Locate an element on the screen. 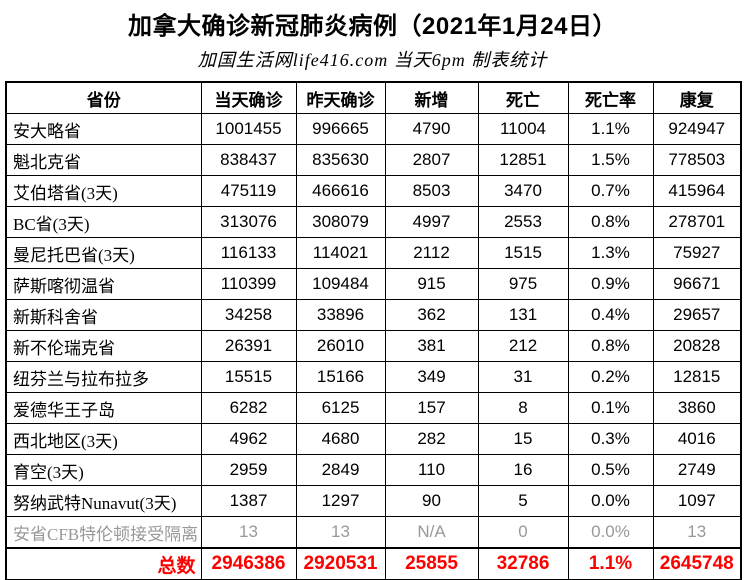 The image size is (745, 580). cell-deaths: 1515 is located at coordinates (523, 253).